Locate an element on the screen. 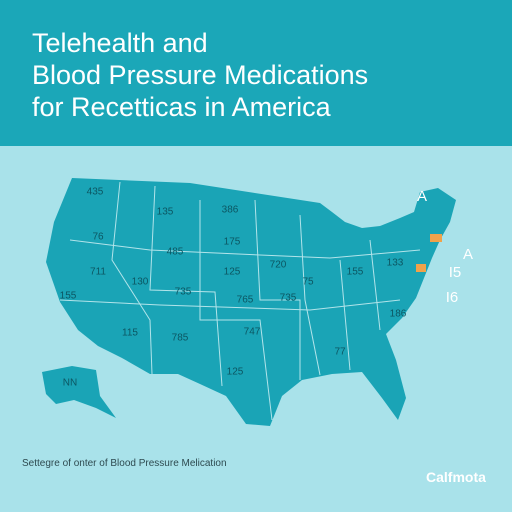  state-label: 186 is located at coordinates (398, 314).